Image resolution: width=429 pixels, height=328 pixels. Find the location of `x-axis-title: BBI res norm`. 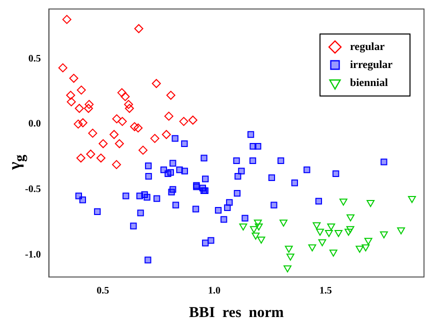

x-axis-title: BBI res norm is located at coordinates (236, 312).